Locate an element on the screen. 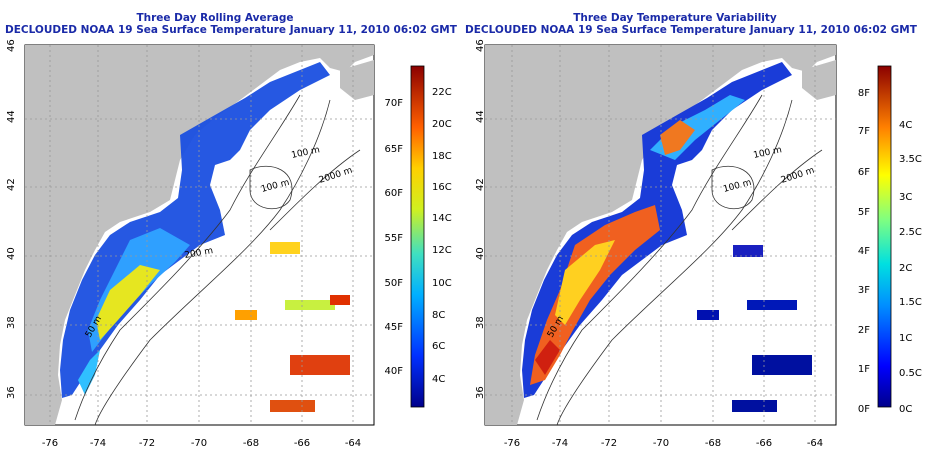 This screenshot has width=950, height=475. right-cb-3c: 3C is located at coordinates (905, 197).